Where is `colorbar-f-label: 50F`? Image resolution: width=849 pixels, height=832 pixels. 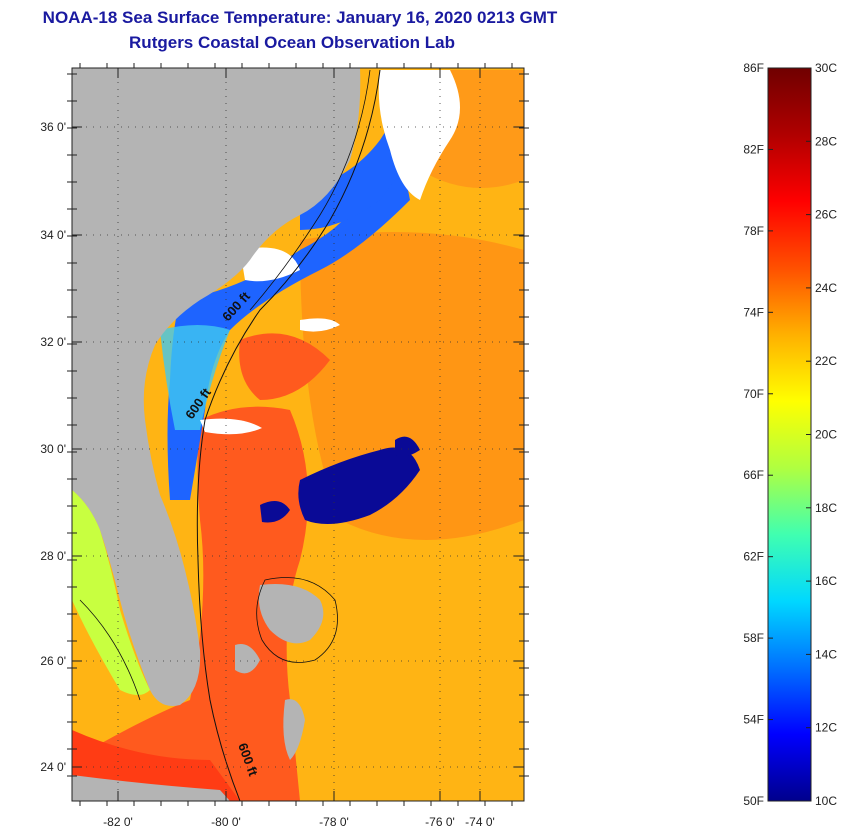
colorbar-f-label: 50F is located at coordinates (753, 801).